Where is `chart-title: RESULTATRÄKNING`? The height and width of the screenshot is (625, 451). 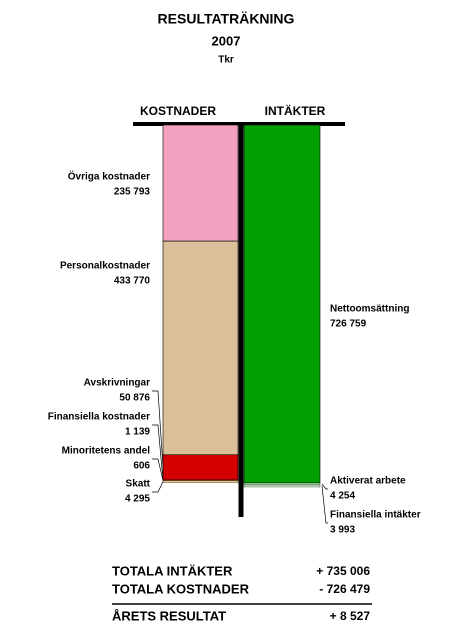 chart-title: RESULTATRÄKNING is located at coordinates (226, 19).